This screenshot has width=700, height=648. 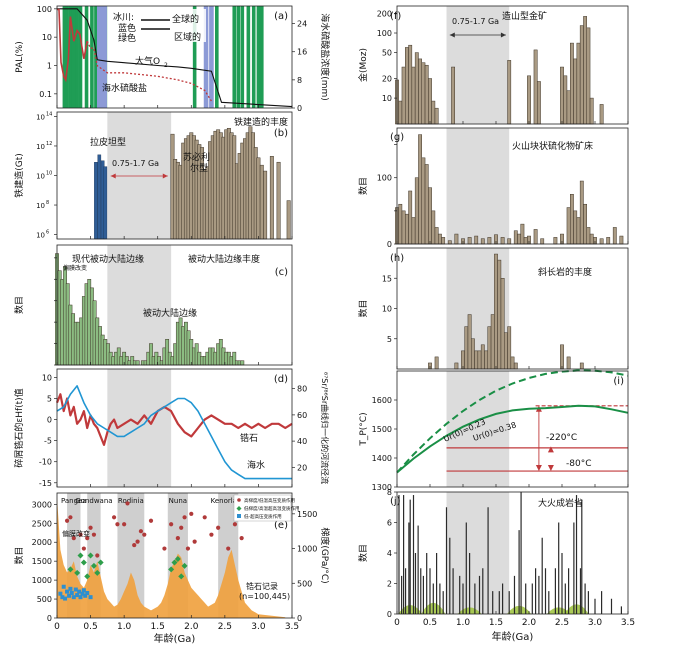 I want to click on panel-j-ytick-label: 2, so click(x=389, y=584).